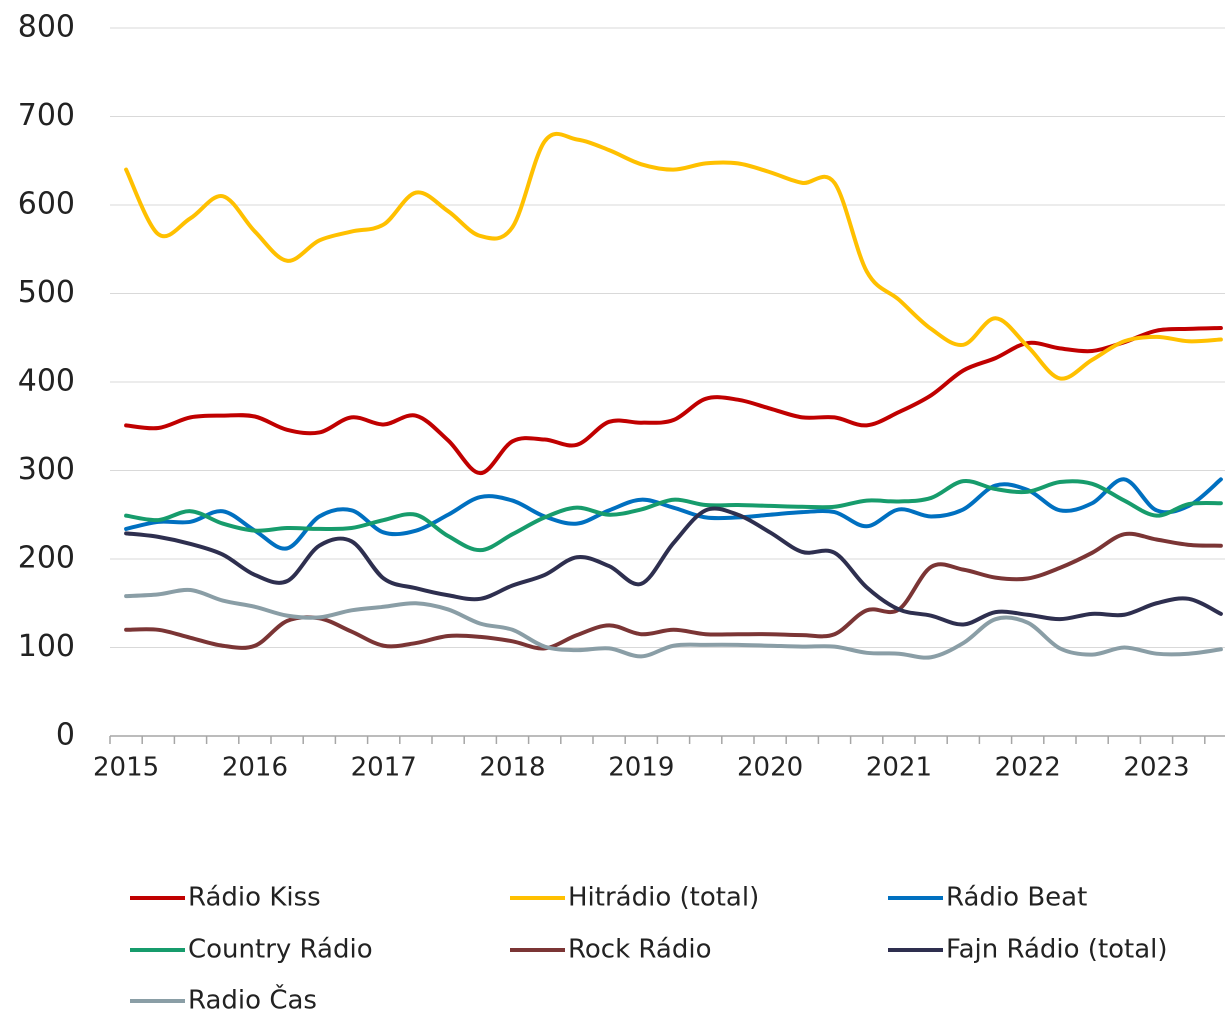 This screenshot has height=1017, width=1225. Describe the element at coordinates (46, 115) in the screenshot. I see `y-tick-label: 700` at that location.